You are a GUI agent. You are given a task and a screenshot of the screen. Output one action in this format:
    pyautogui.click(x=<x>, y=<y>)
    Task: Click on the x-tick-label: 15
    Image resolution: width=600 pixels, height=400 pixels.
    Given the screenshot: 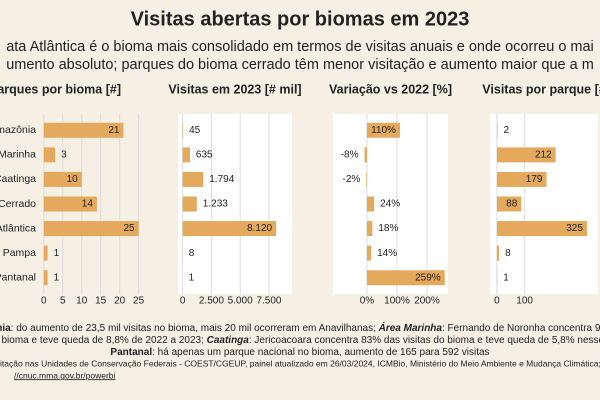 What is the action you would take?
    pyautogui.click(x=101, y=301)
    